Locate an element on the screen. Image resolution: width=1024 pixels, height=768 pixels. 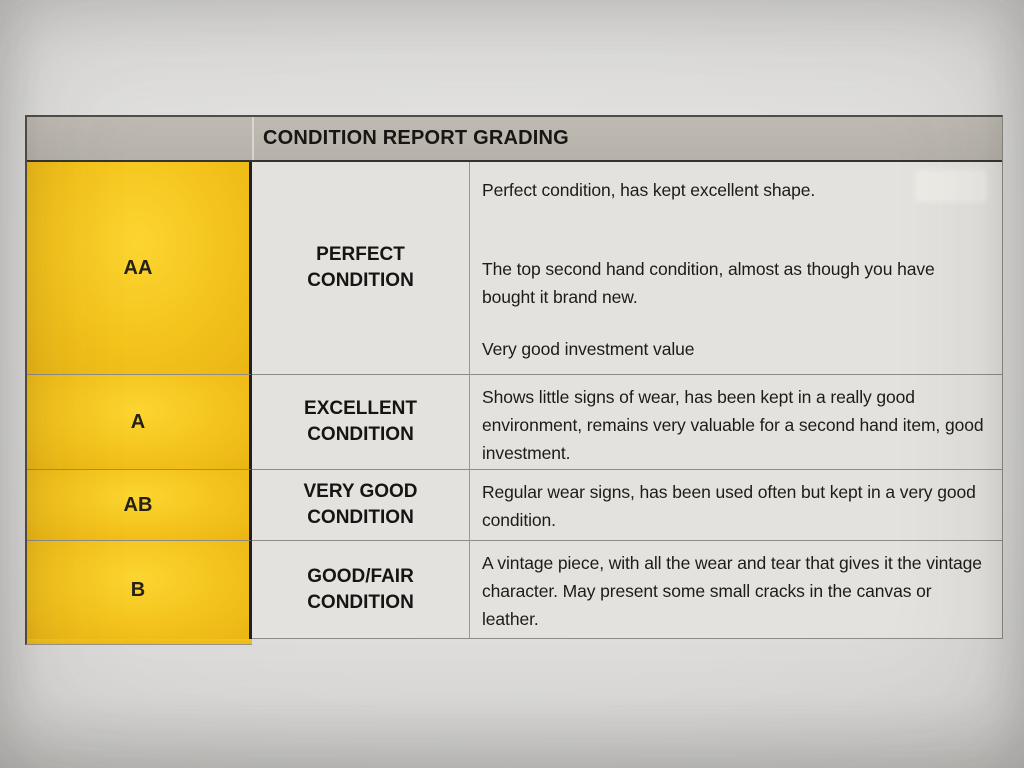
yellow-column-overhang is located at coordinates (138, 642).